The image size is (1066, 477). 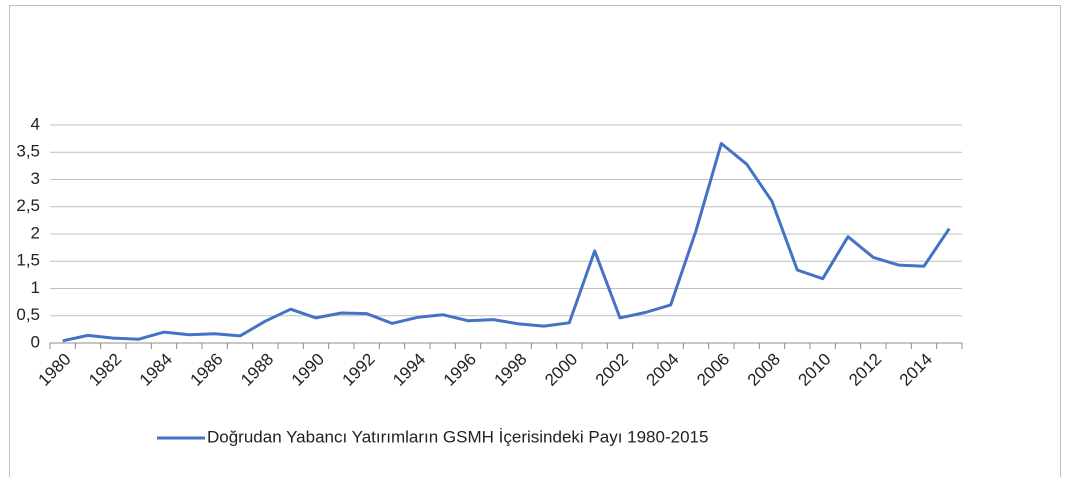 What do you see at coordinates (612, 370) in the screenshot?
I see `x-tick-label: 2002` at bounding box center [612, 370].